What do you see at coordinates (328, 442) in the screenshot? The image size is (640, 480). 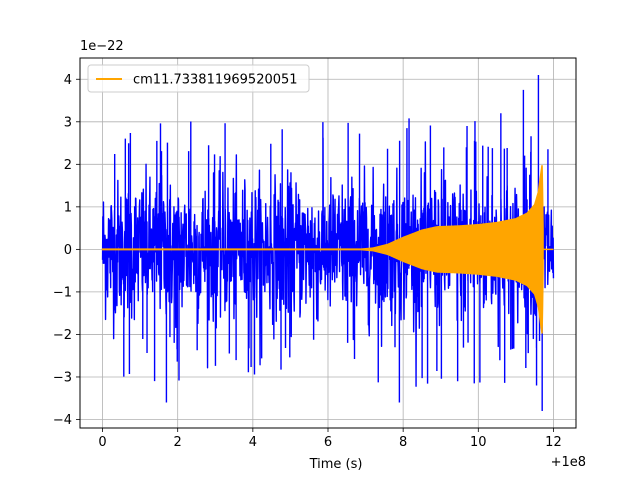 I see `x-tick-label: 6` at bounding box center [328, 442].